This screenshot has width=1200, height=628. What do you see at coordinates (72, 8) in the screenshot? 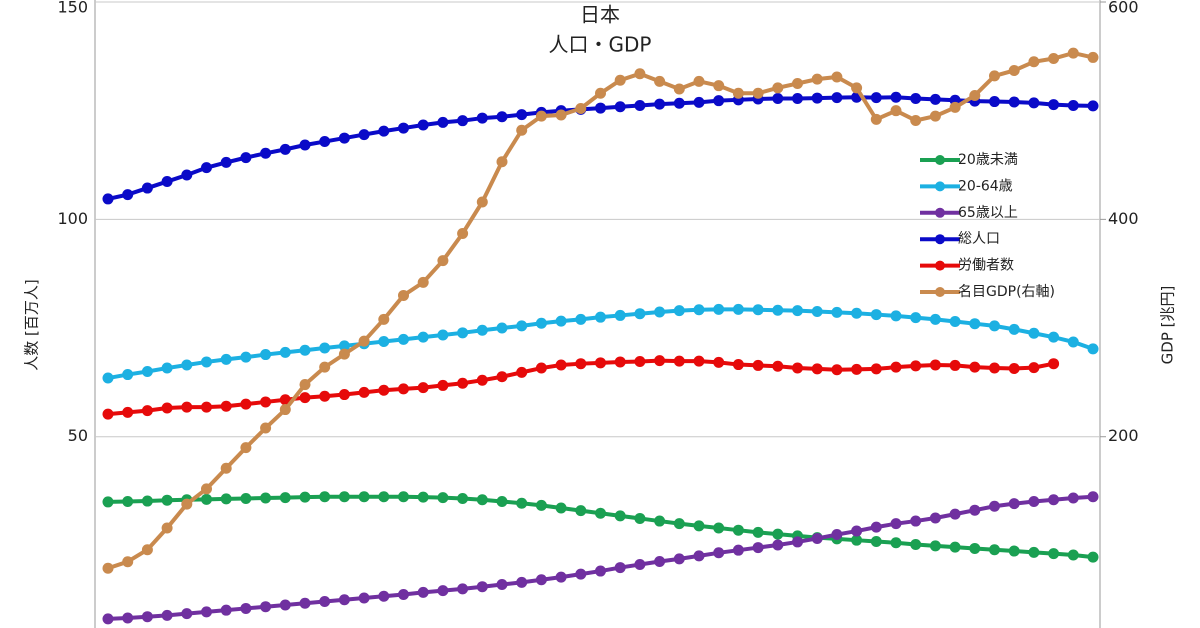
I see `y-tick-label: 150` at bounding box center [72, 8].